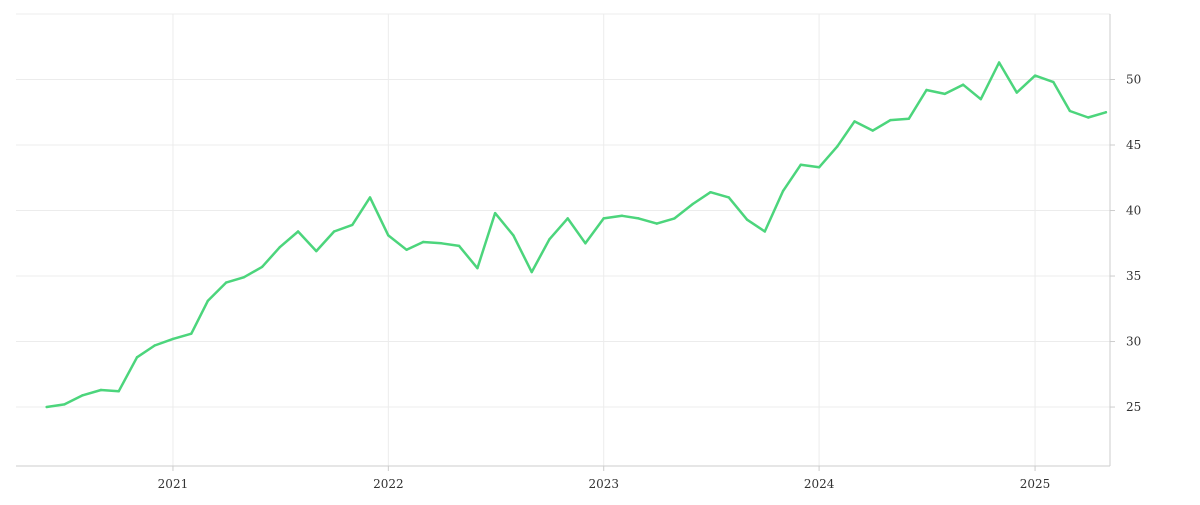  I want to click on x-tick-label: 2023, so click(603, 484).